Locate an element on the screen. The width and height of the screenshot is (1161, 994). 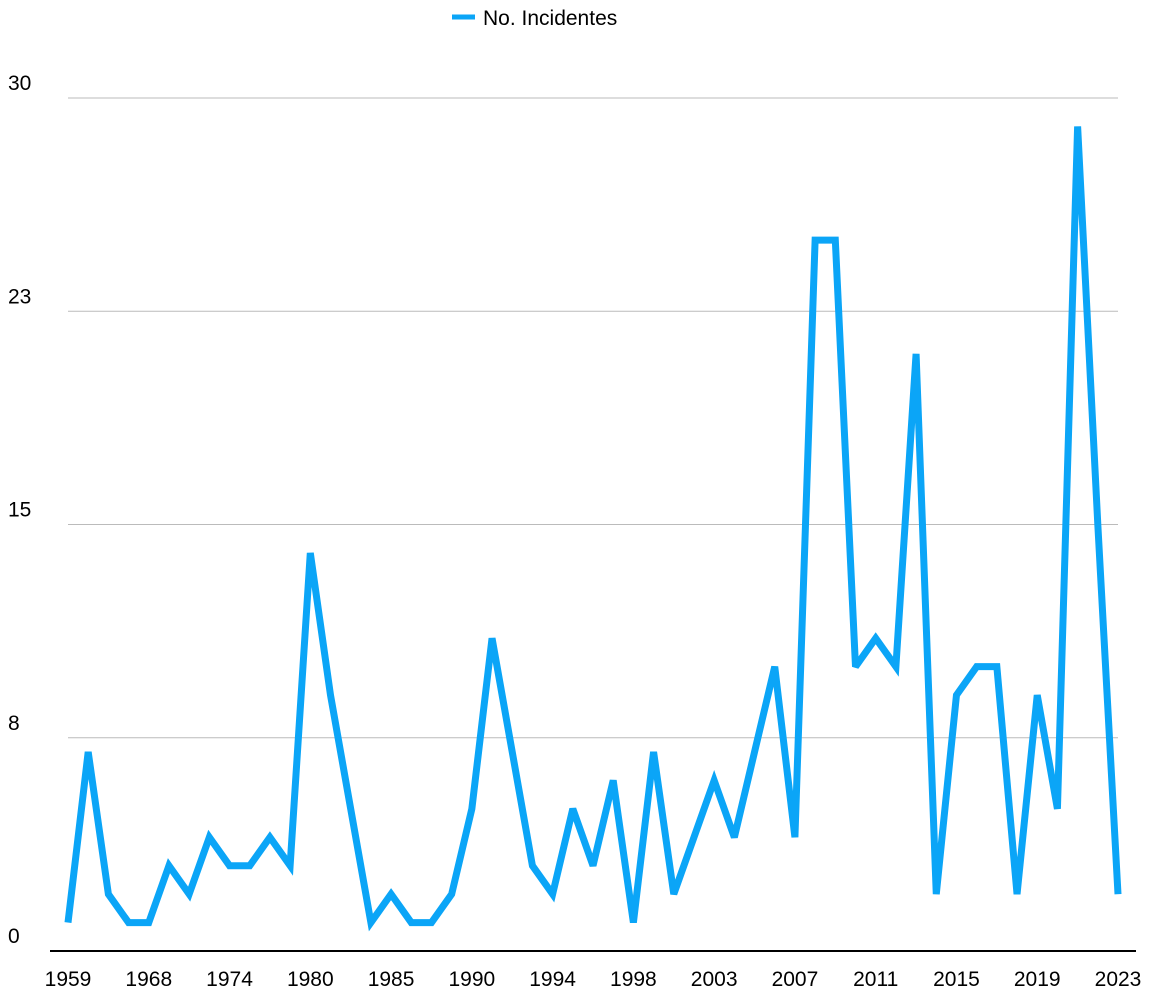
y-tick-label: 23 is located at coordinates (19, 296).